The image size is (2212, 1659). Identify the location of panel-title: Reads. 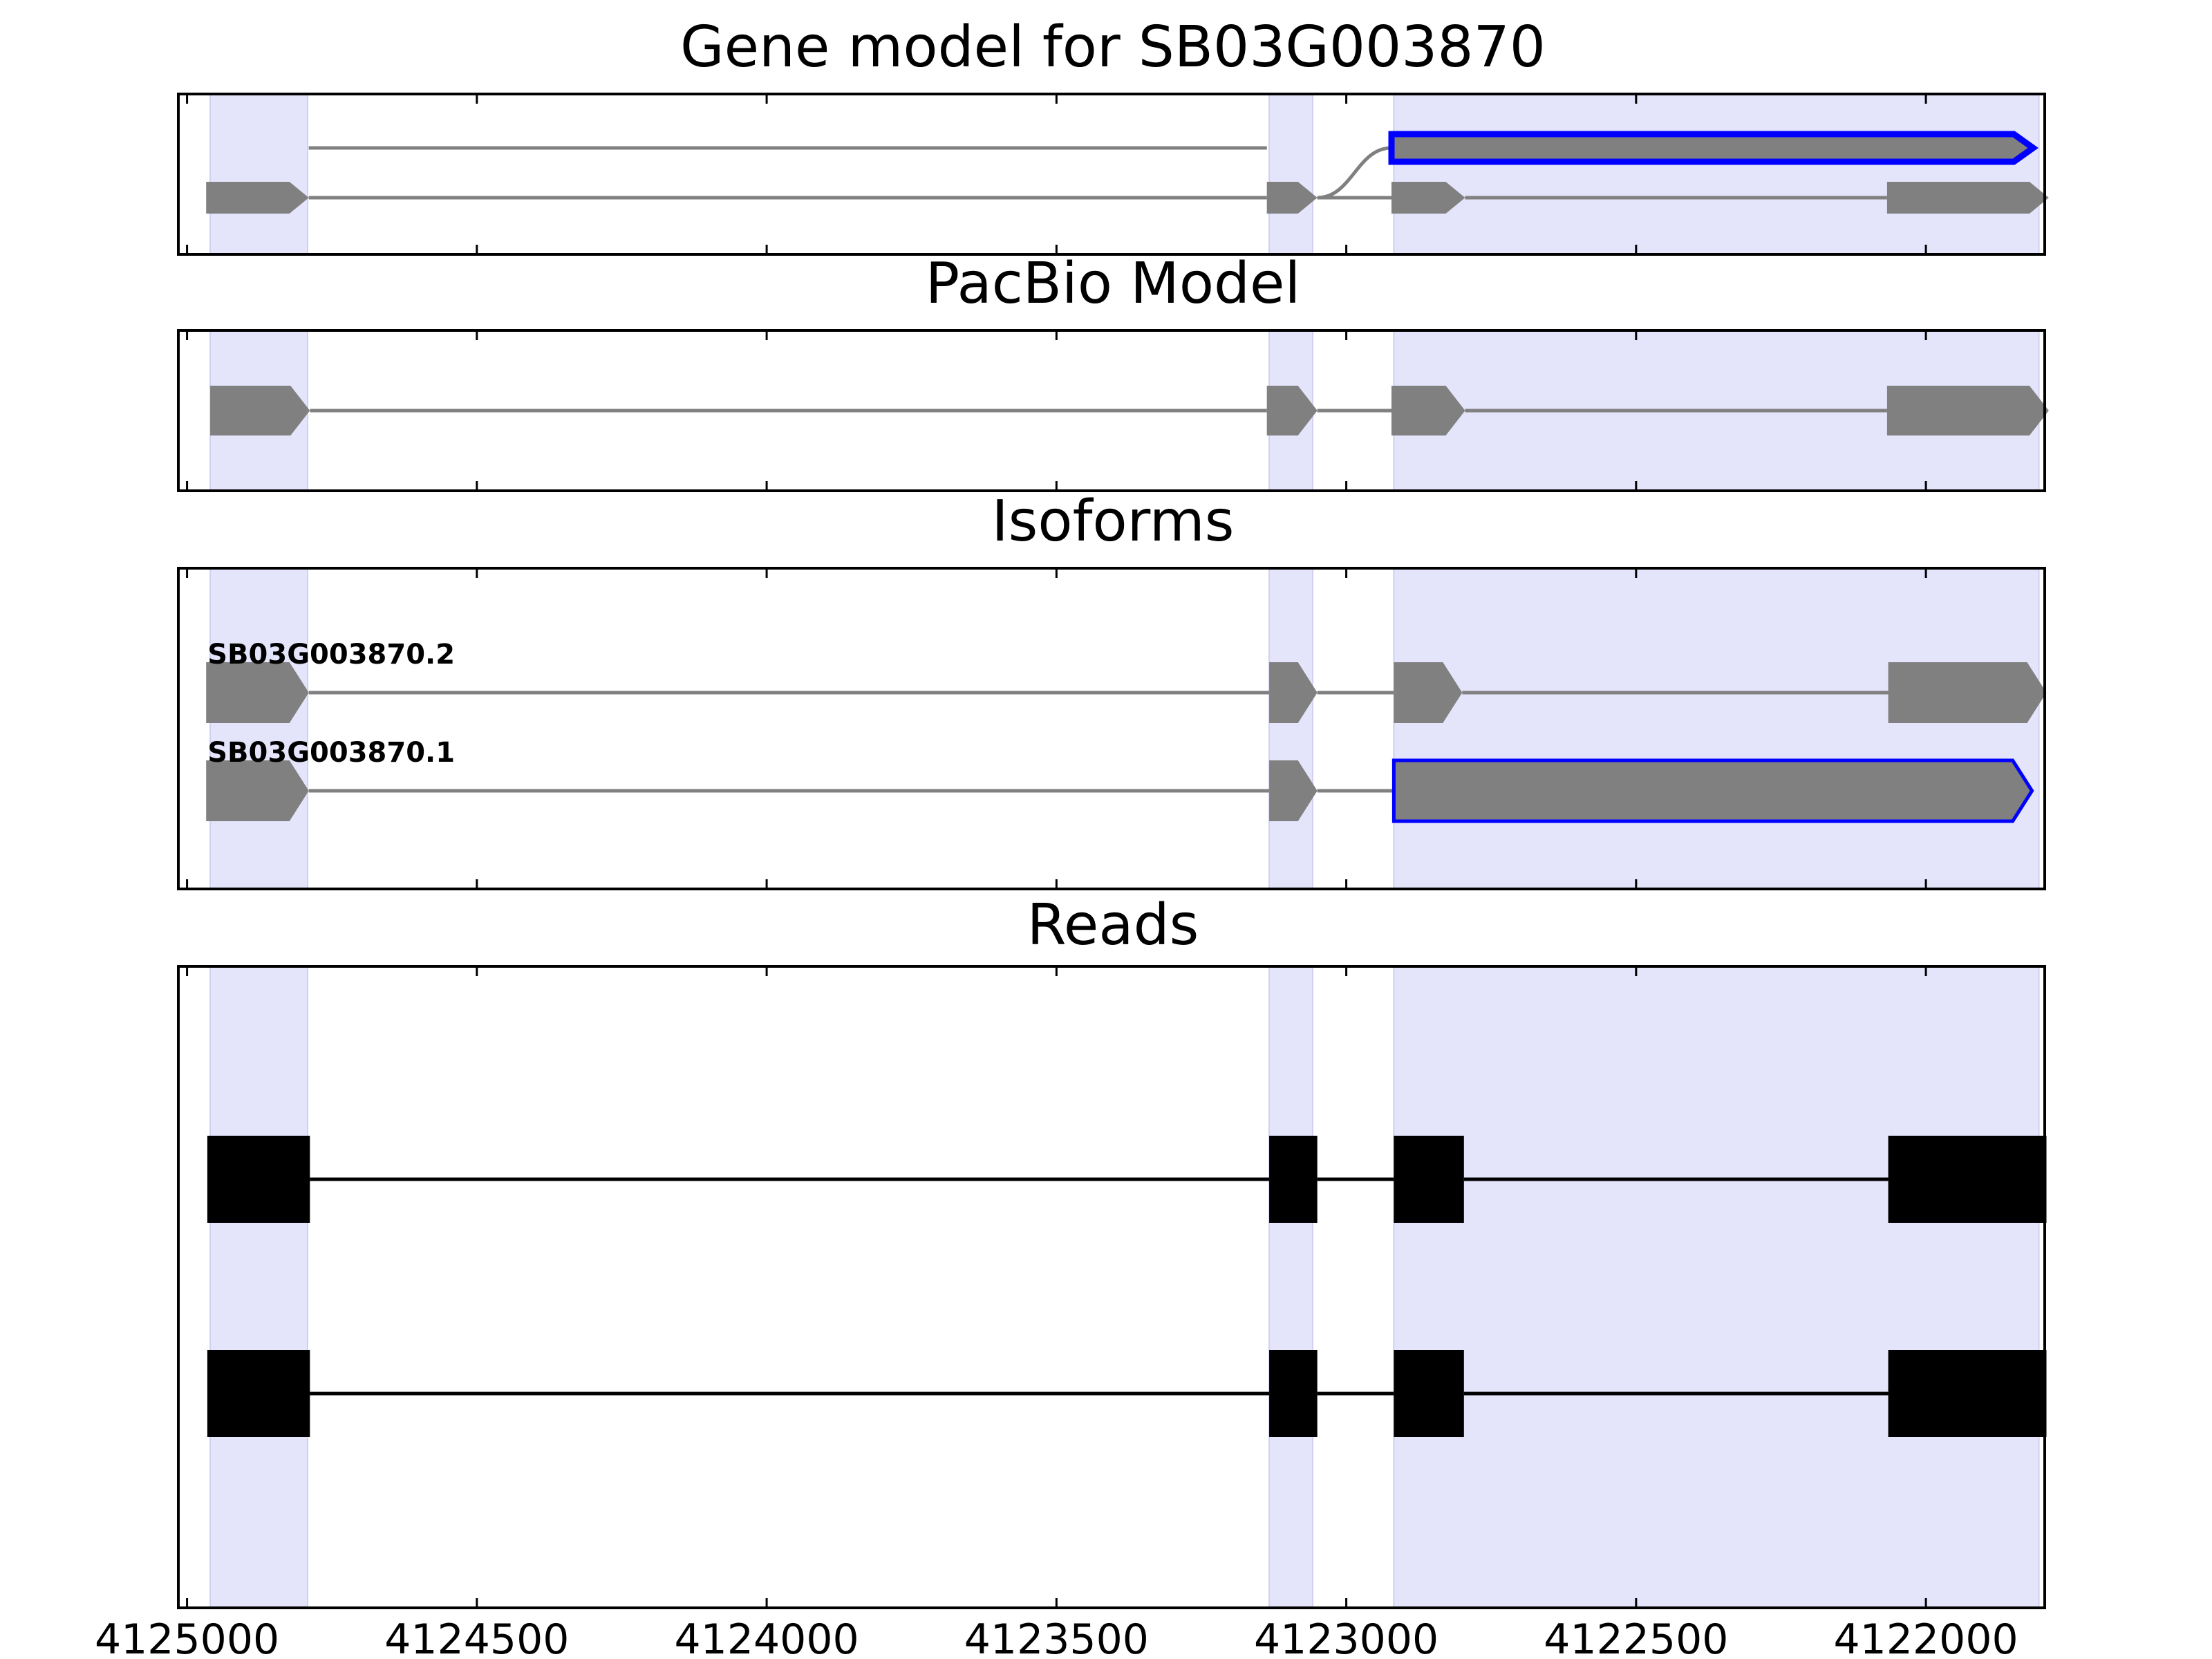
(1113, 925).